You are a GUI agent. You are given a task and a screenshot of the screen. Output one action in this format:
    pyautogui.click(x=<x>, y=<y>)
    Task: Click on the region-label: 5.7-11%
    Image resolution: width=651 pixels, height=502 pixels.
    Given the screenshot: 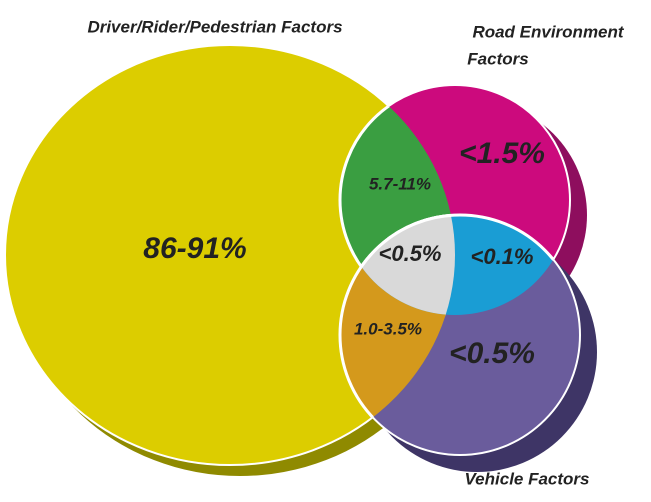 What is the action you would take?
    pyautogui.click(x=400, y=183)
    